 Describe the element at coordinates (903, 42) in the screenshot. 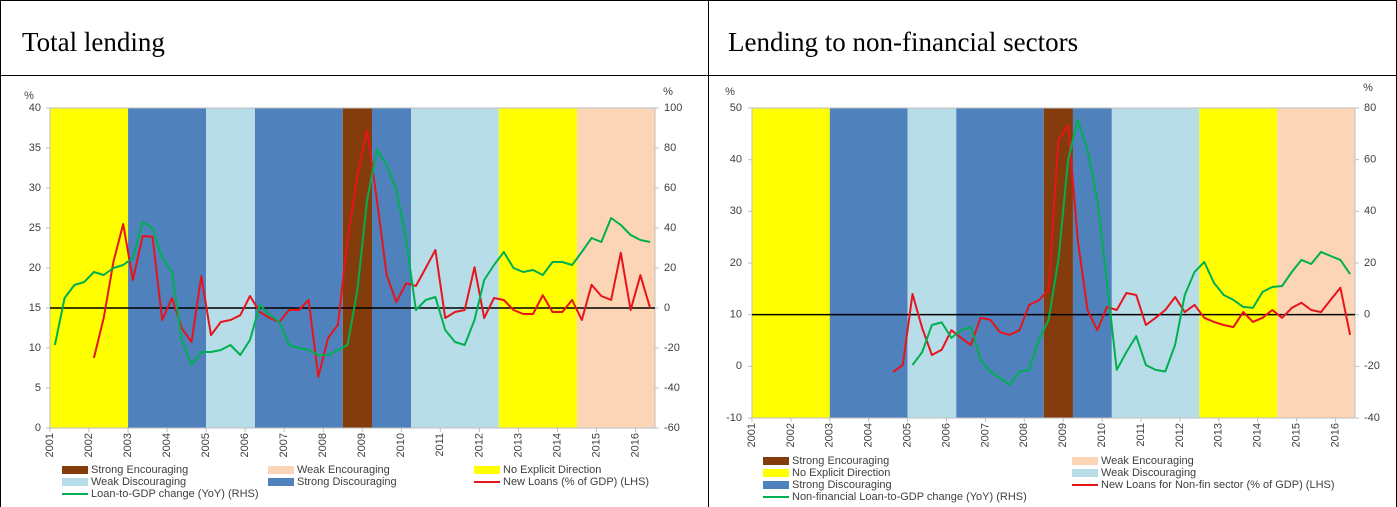

I see `header-title: Lending to non-financial sectors` at that location.